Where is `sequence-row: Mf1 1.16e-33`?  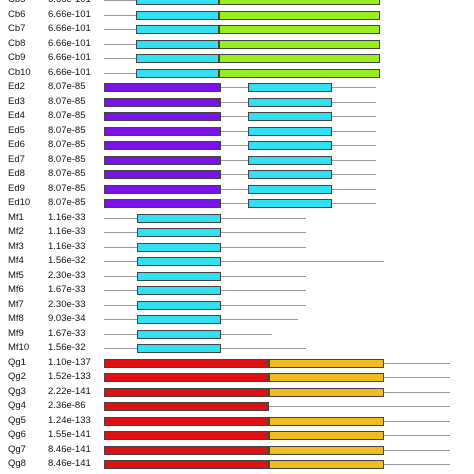
sequence-row: Mf1 1.16e-33 is located at coordinates (237, 218).